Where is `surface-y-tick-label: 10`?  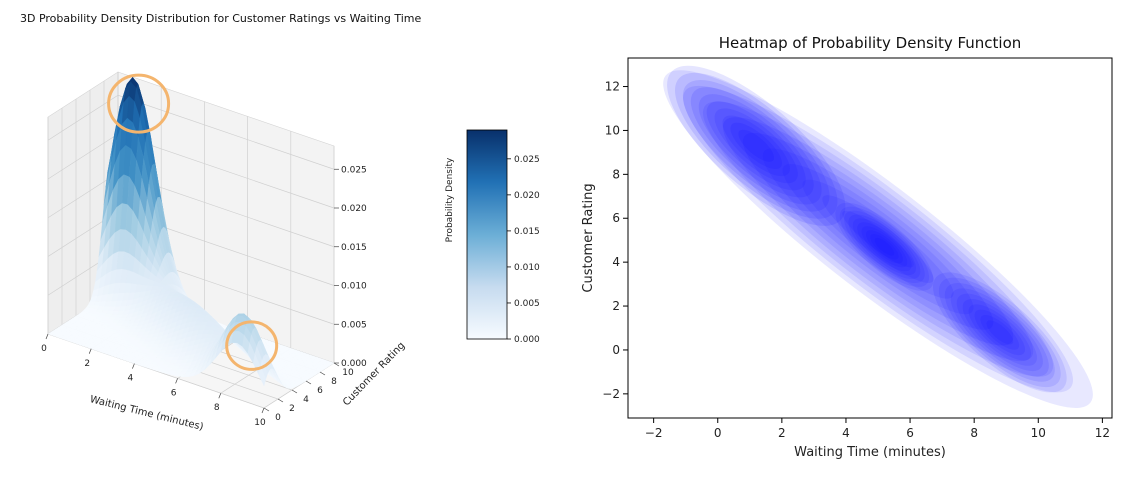 surface-y-tick-label: 10 is located at coordinates (348, 373).